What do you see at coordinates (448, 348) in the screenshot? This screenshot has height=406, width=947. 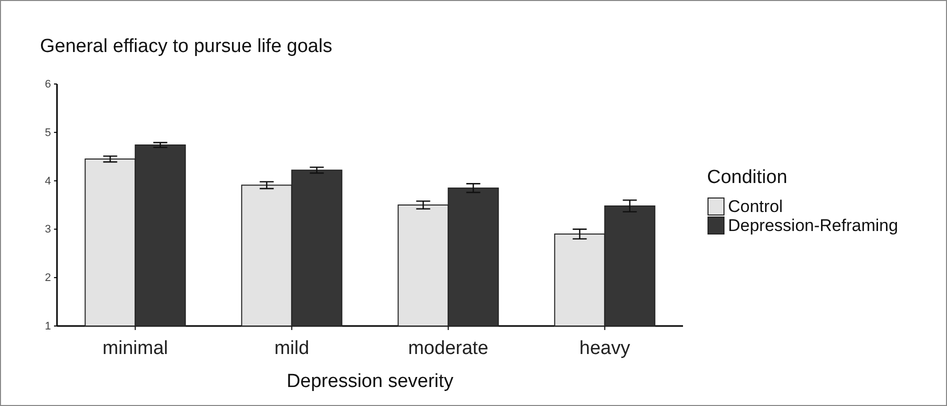 I see `x-tick-label: moderate` at bounding box center [448, 348].